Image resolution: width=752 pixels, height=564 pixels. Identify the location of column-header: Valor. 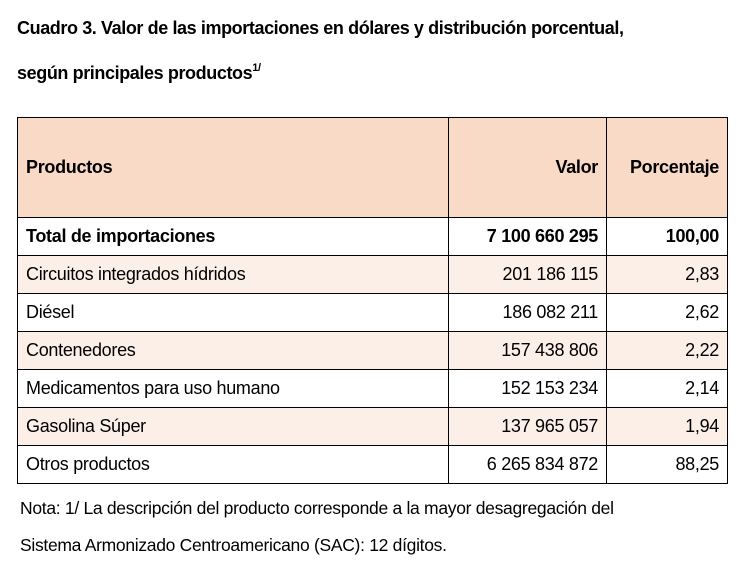
(528, 167).